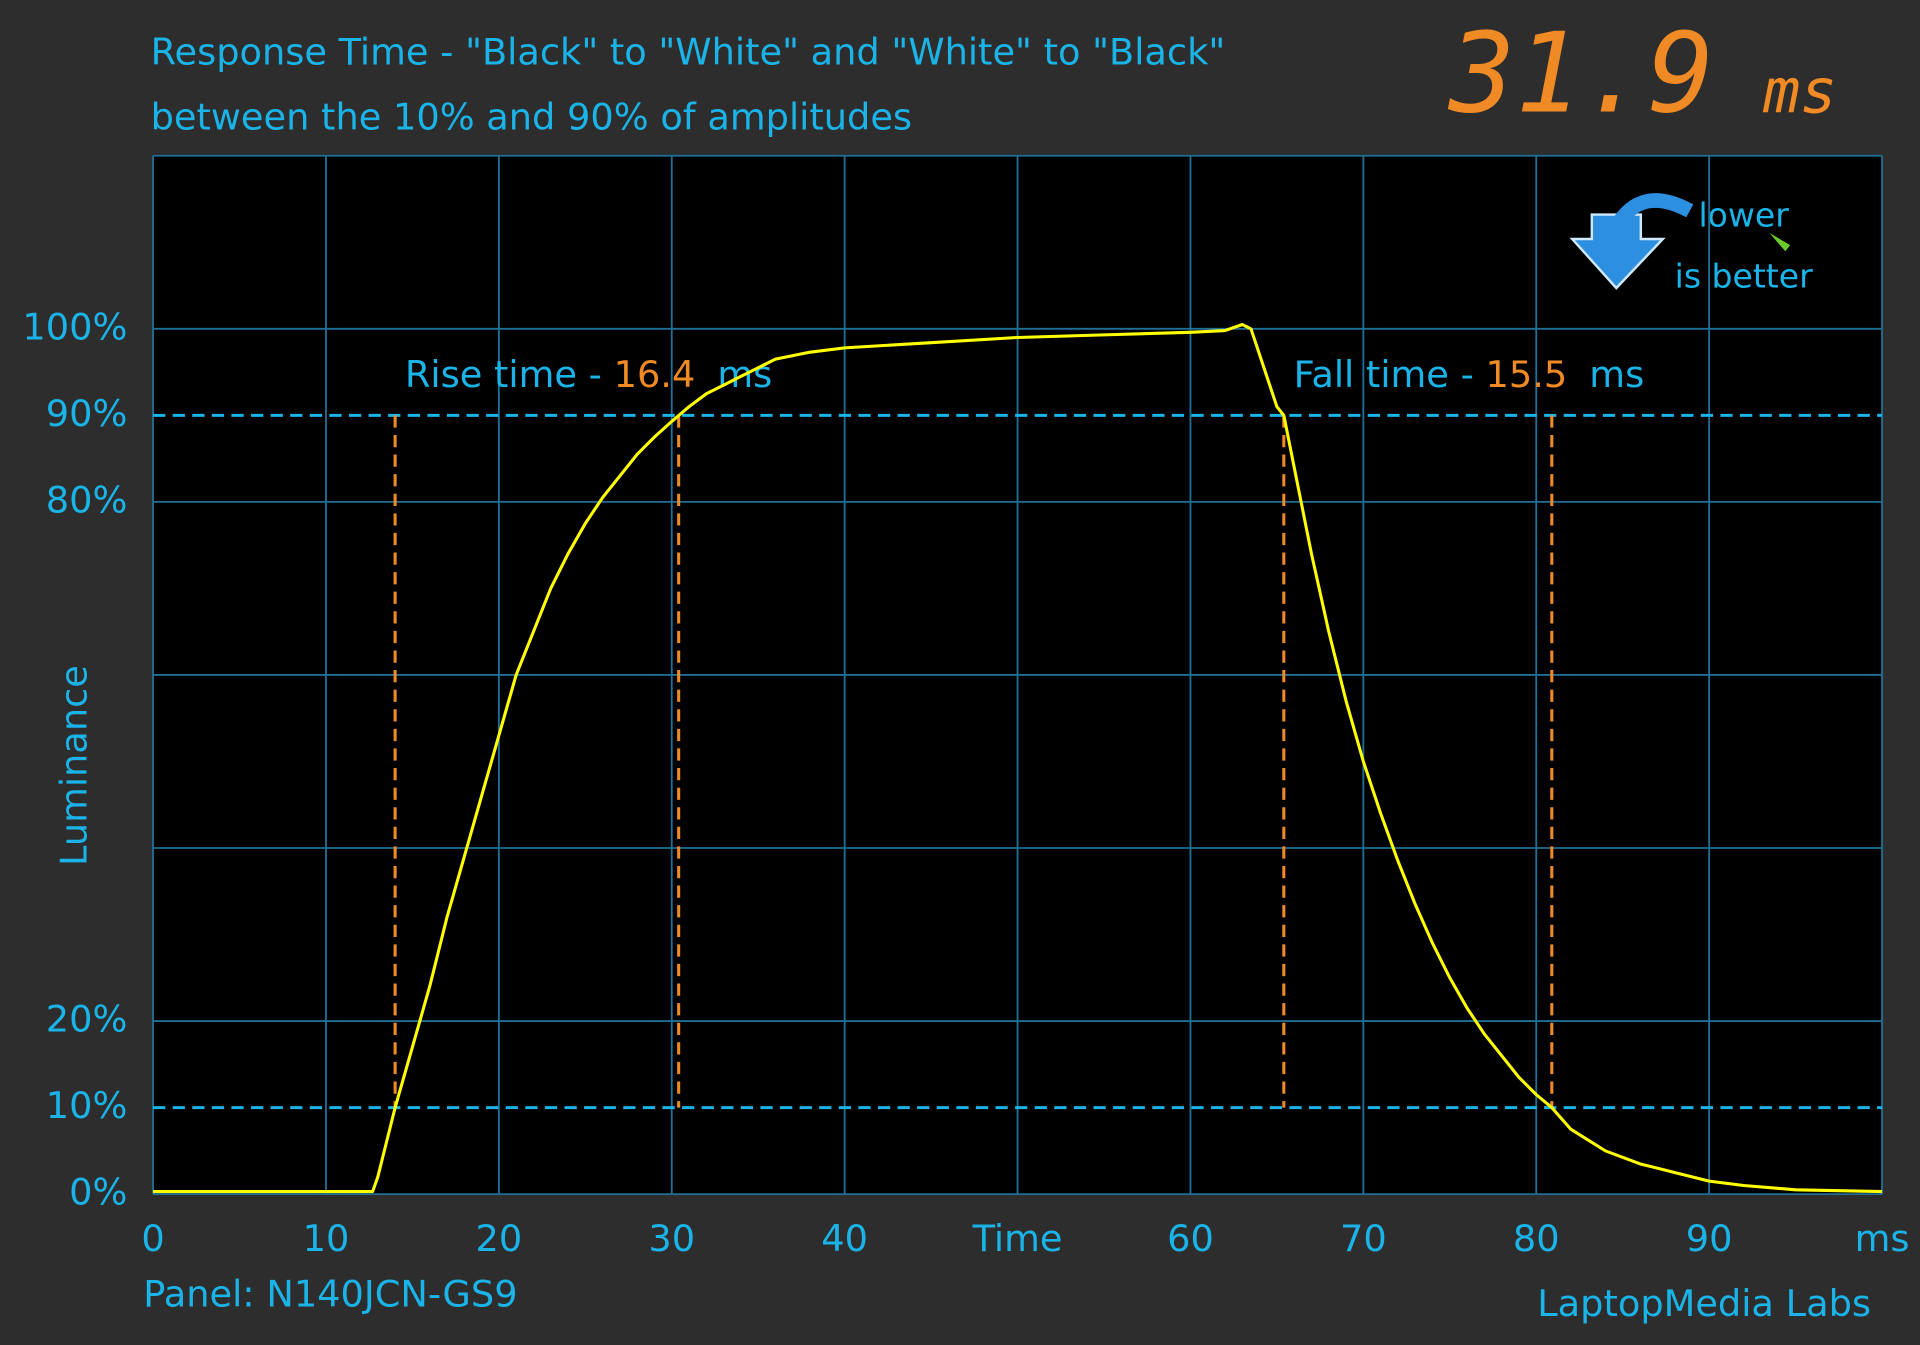  I want to click on annotation-label: Rise time -, so click(509, 374).